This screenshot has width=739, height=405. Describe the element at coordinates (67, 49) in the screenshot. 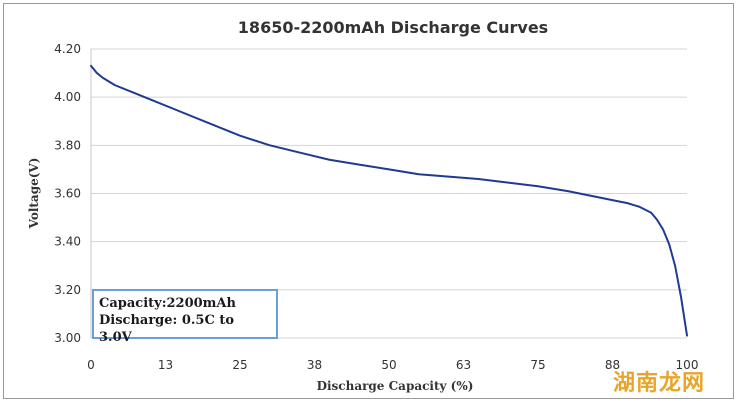

I see `y-tick-label-0: 4.20` at that location.